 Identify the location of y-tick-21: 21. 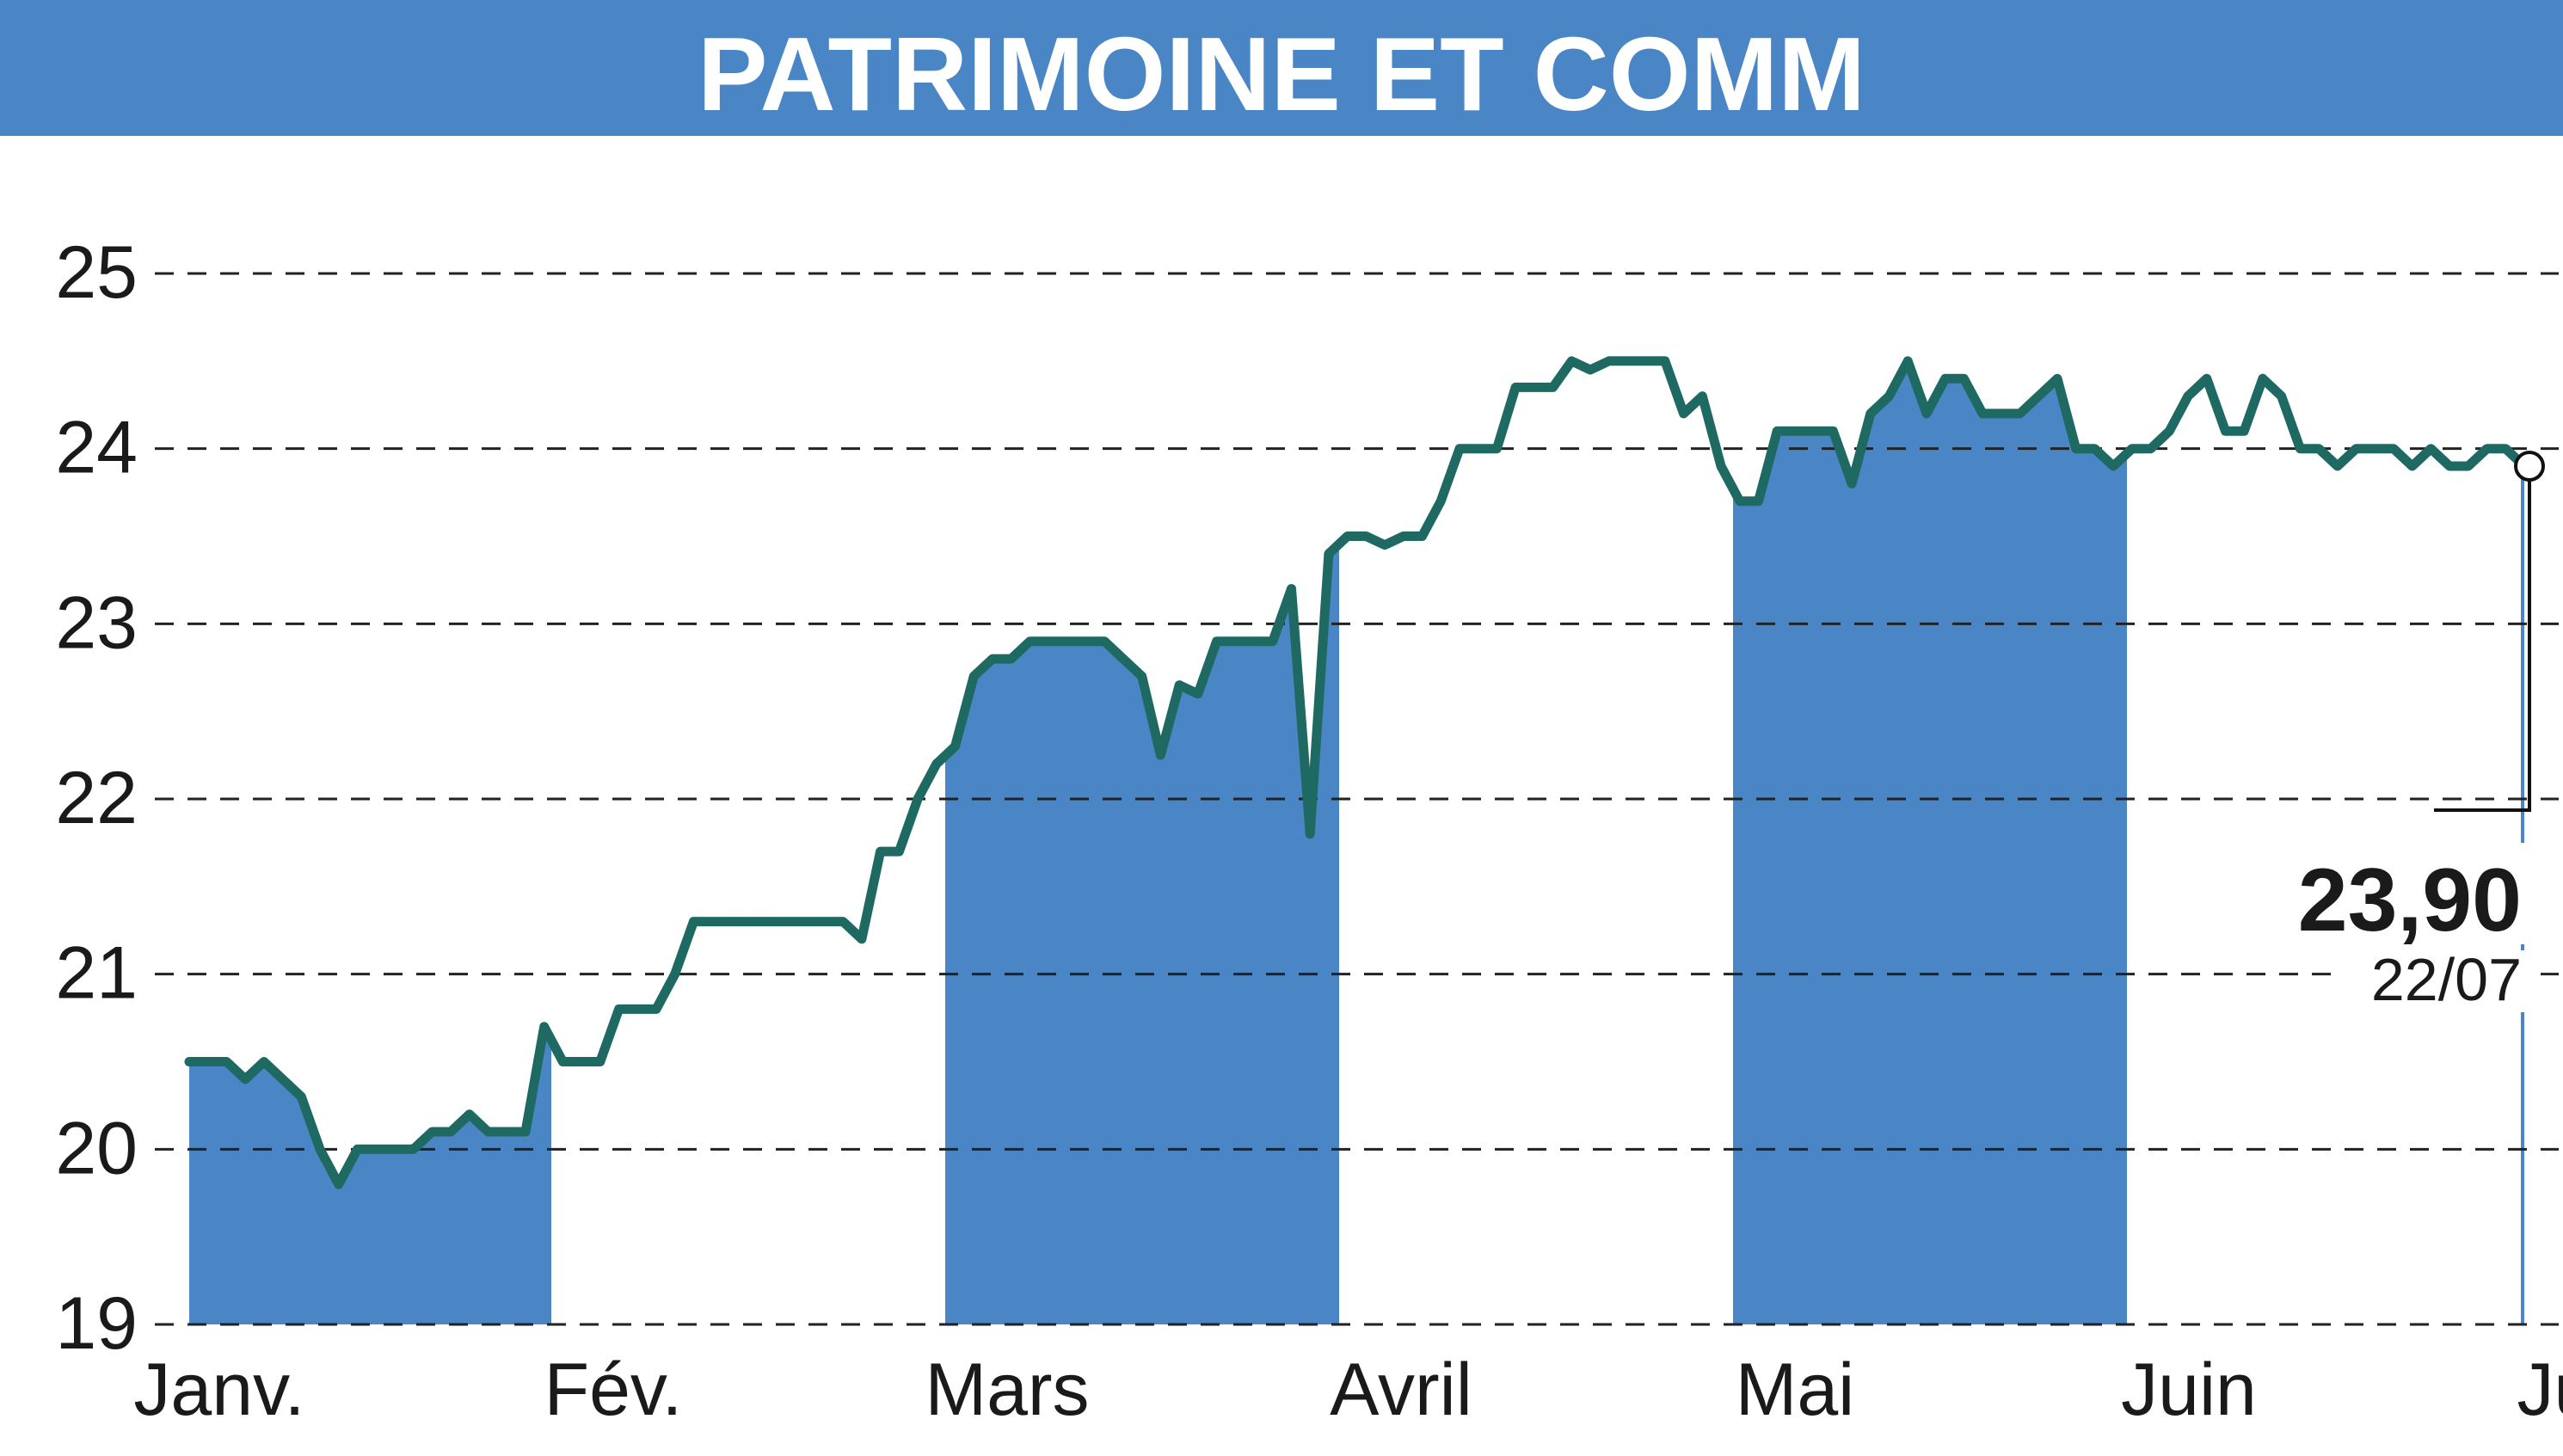
(96, 974).